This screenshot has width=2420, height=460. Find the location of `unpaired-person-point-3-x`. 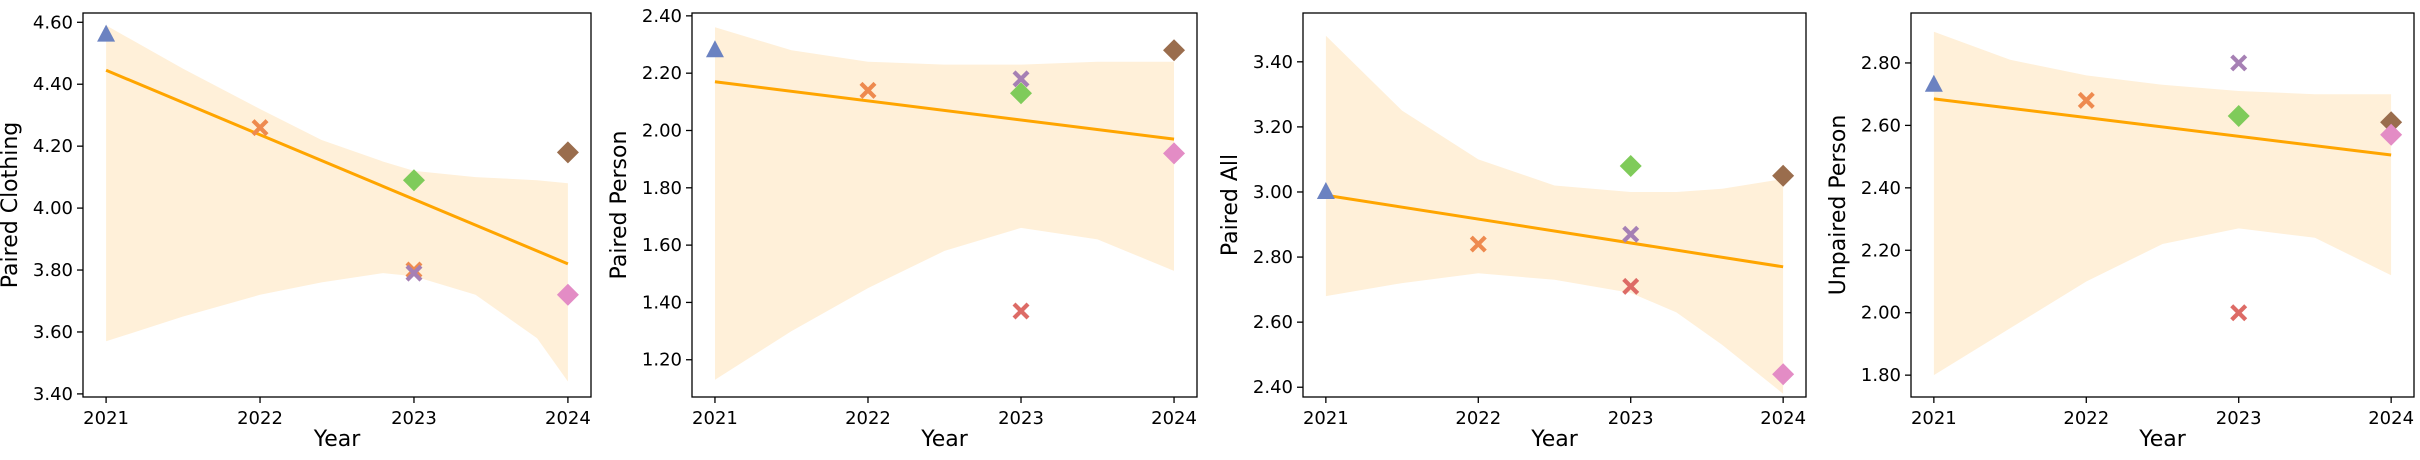

unpaired-person-point-3-x is located at coordinates (2239, 63).